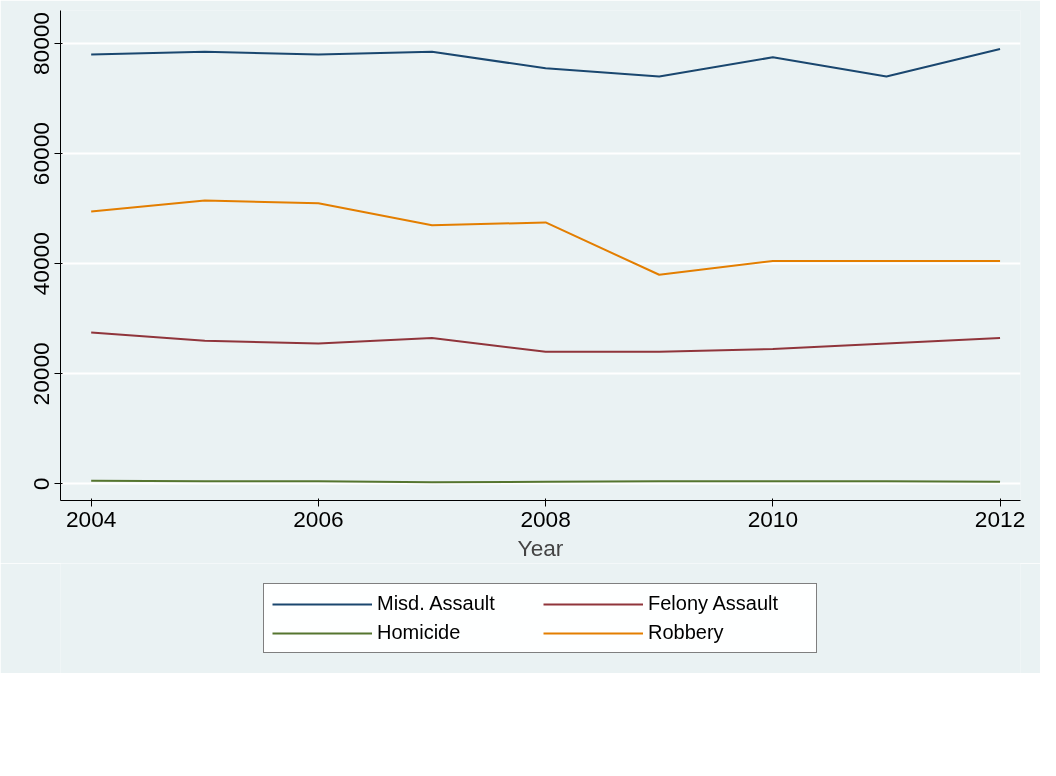 The image size is (1056, 776). What do you see at coordinates (773, 518) in the screenshot?
I see `x-tick-label: 2010` at bounding box center [773, 518].